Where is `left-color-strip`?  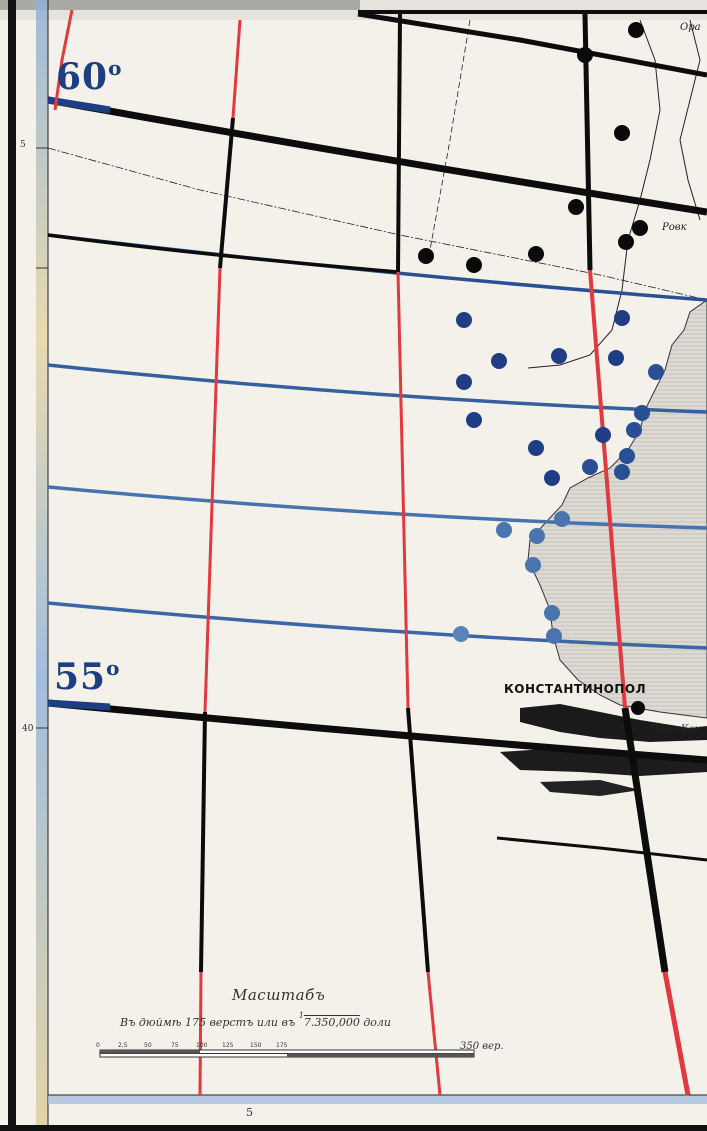 left-color-strip is located at coordinates (42, 565).